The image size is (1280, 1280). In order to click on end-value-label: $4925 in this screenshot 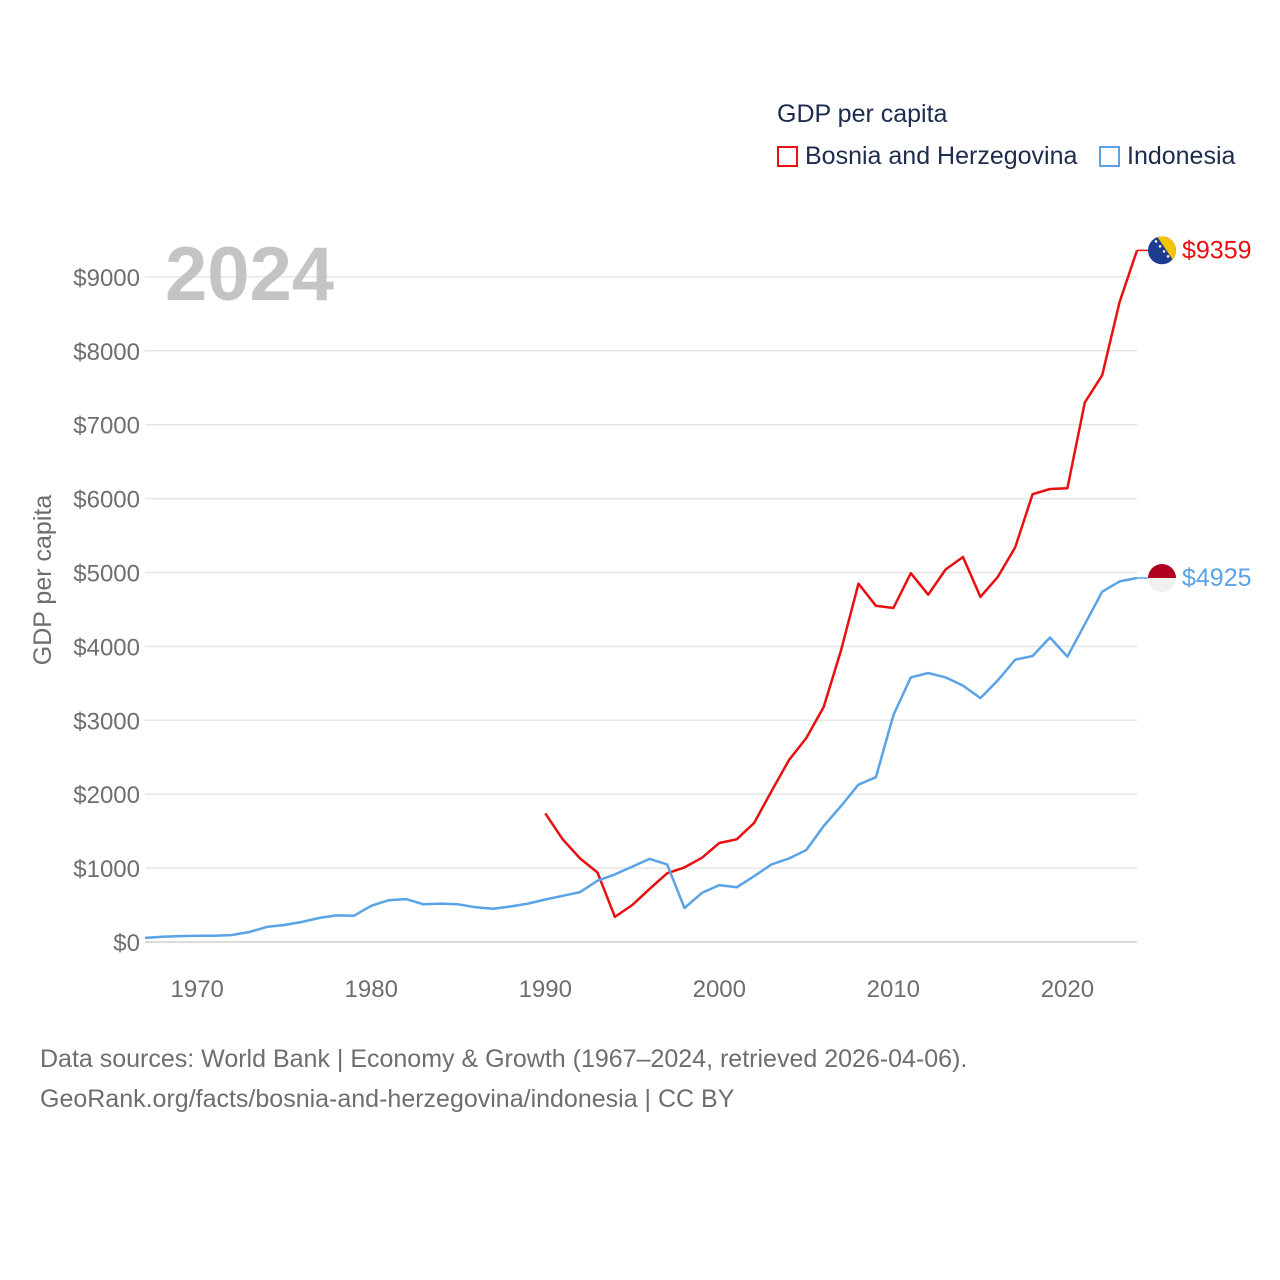, I will do `click(1217, 578)`.